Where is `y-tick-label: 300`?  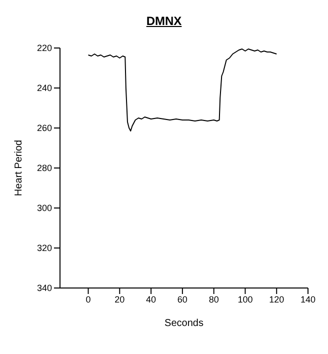 y-tick-label: 300 is located at coordinates (44, 208).